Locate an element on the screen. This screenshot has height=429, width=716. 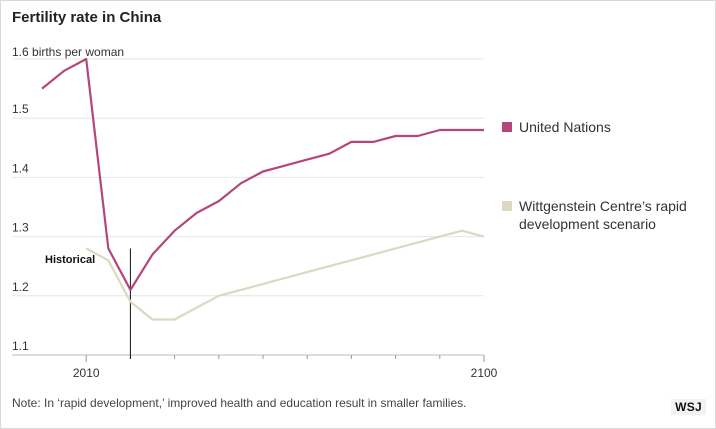
wsj-logo: WSJ is located at coordinates (688, 407).